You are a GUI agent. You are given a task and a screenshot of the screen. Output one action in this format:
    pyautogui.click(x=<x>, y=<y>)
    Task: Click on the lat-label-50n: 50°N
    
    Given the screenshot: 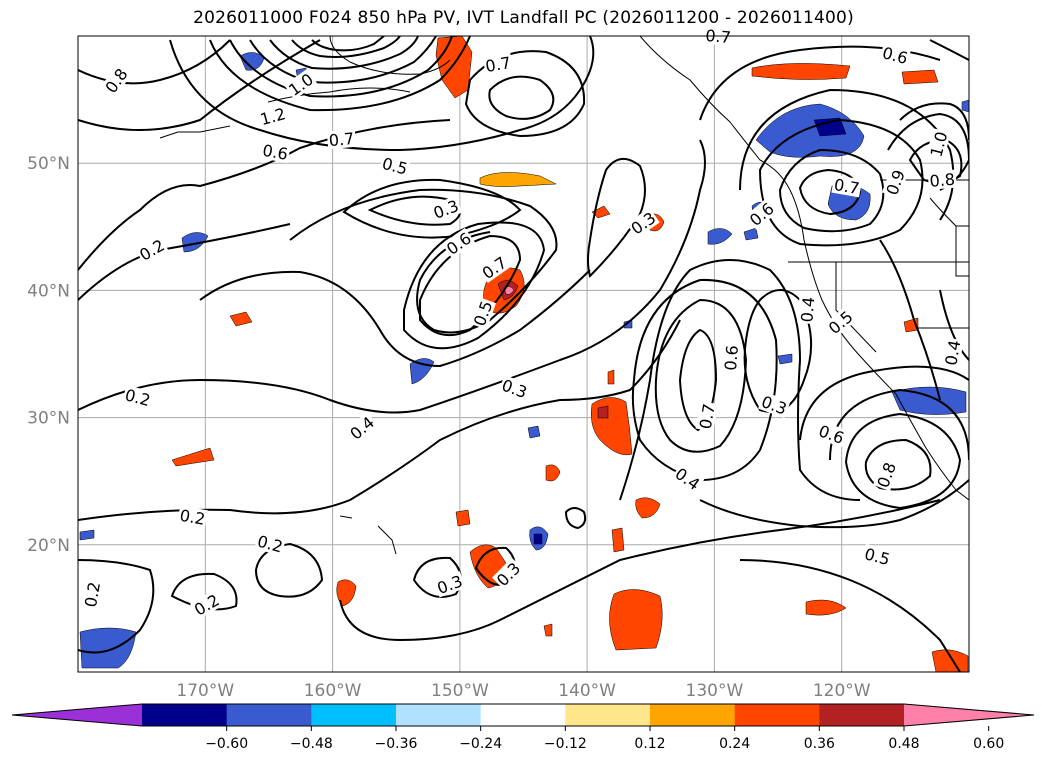 What is the action you would take?
    pyautogui.click(x=48, y=164)
    